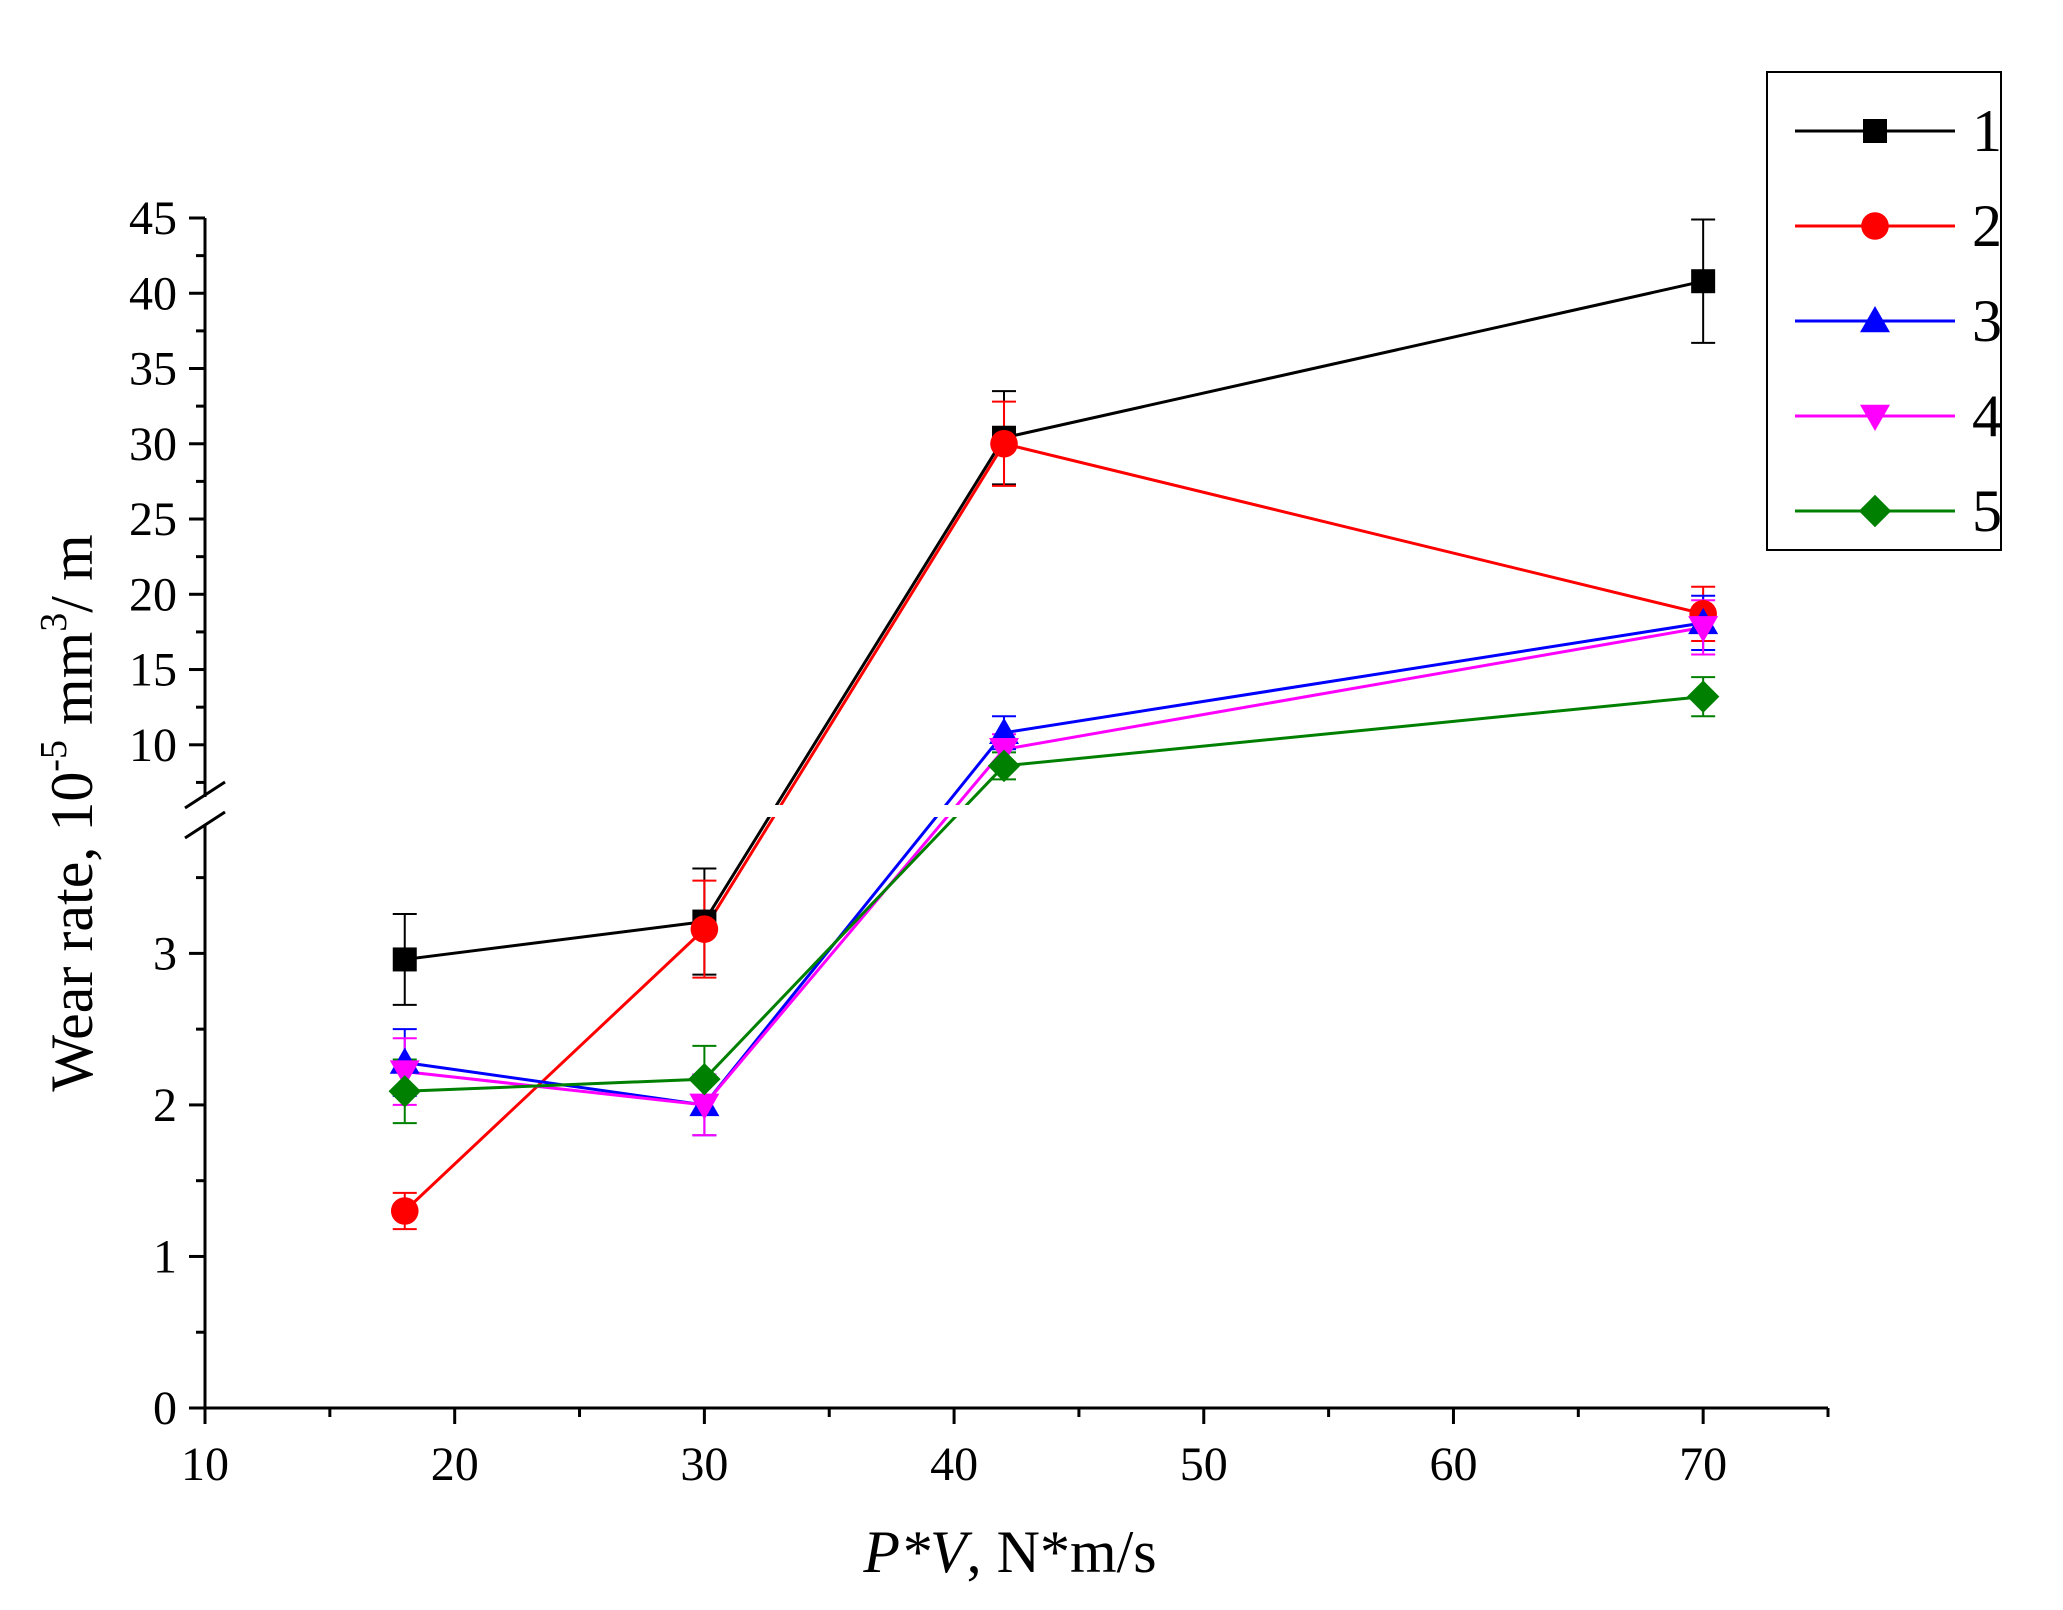 The image size is (2063, 1610). I want to click on x-tick-label: 70, so click(1703, 1464).